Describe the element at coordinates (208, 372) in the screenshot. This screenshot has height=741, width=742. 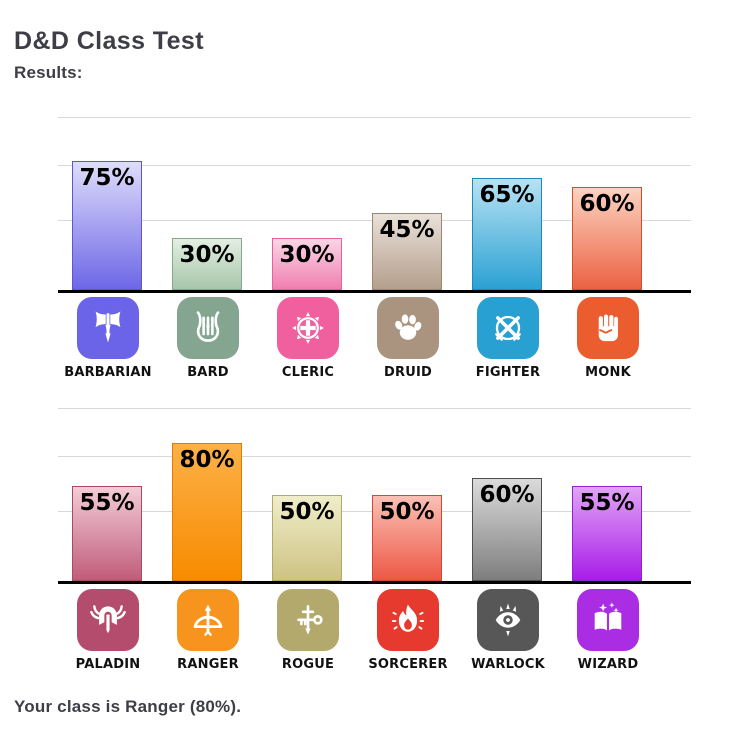
I see `class-label-bard: BARD` at that location.